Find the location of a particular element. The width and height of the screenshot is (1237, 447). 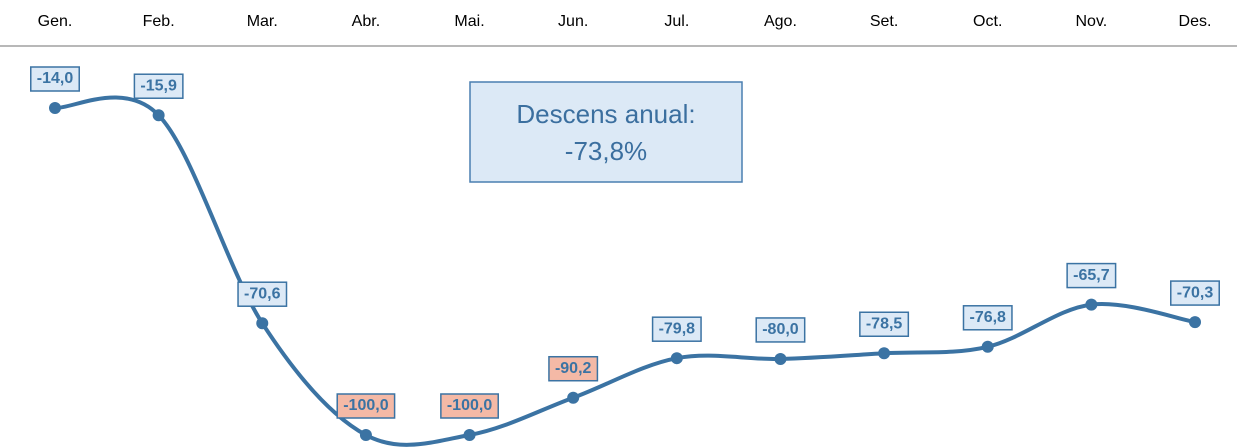

x-tick-label: Mar. is located at coordinates (262, 21).